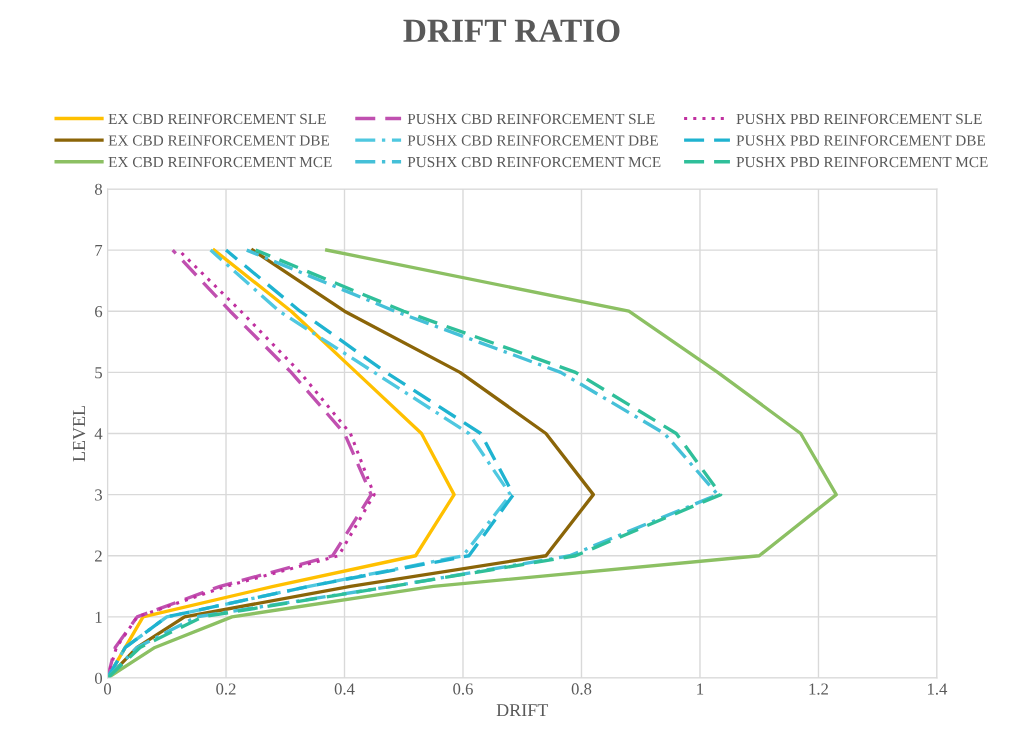 The image size is (1024, 741). Describe the element at coordinates (532, 140) in the screenshot. I see `legend-label: PUSHX CBD REINFORCEMENT DBE` at that location.